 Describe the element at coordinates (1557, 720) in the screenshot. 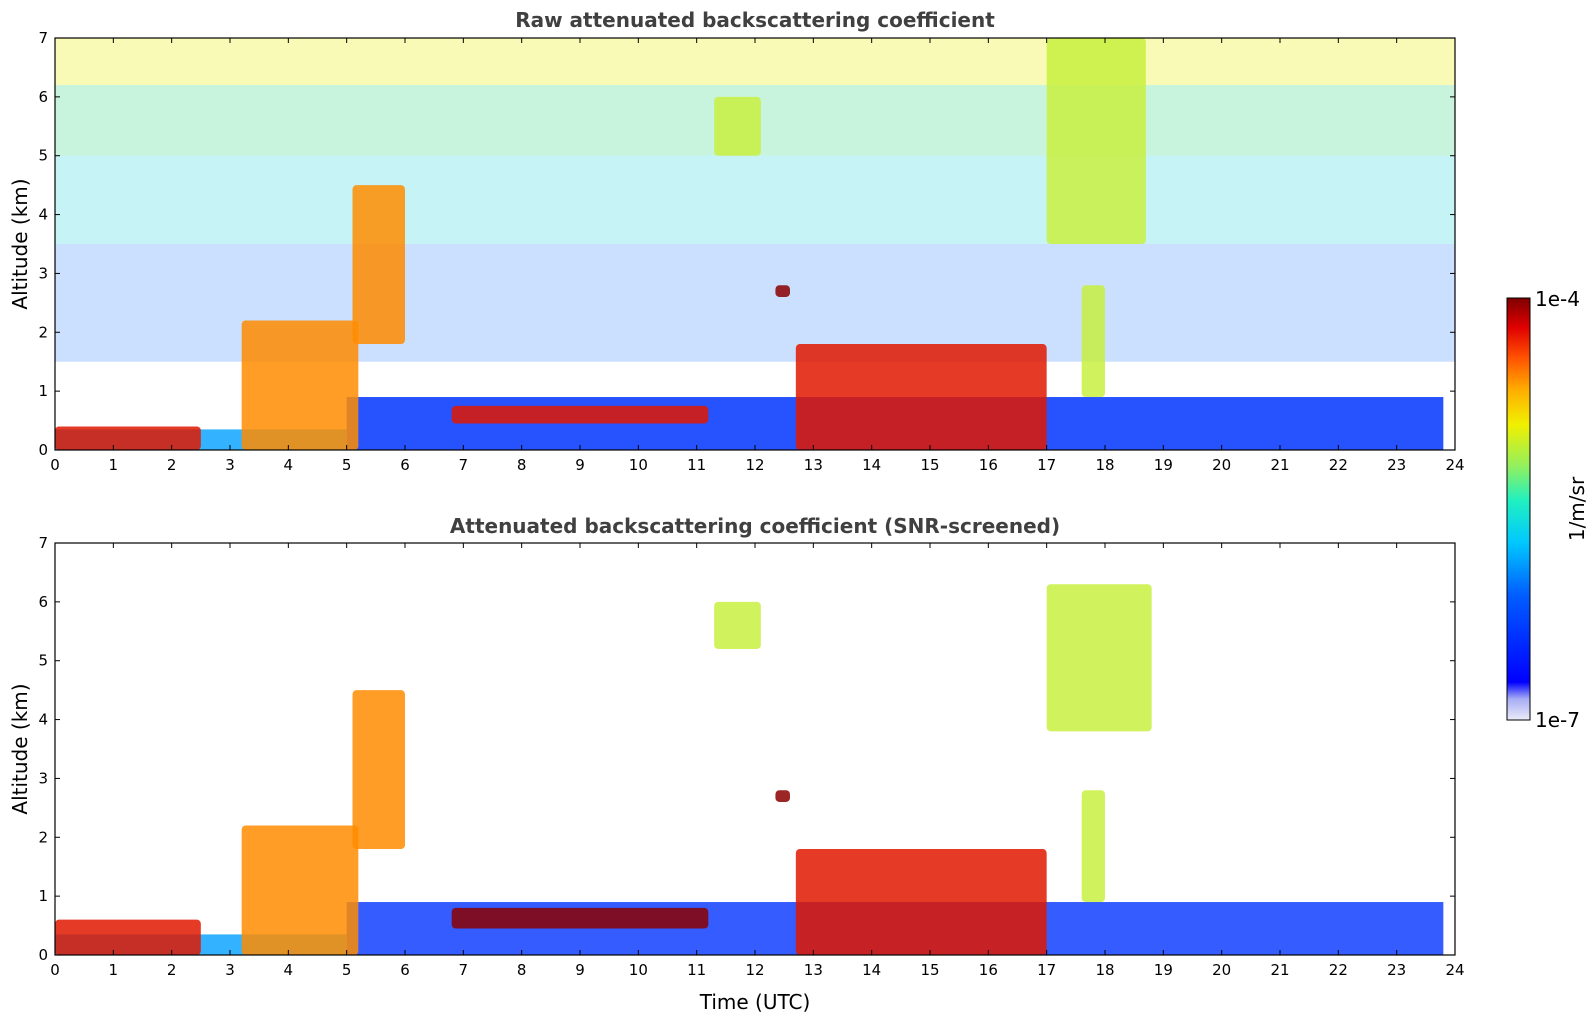

I see `colorbar-min-label: 1e-7` at that location.